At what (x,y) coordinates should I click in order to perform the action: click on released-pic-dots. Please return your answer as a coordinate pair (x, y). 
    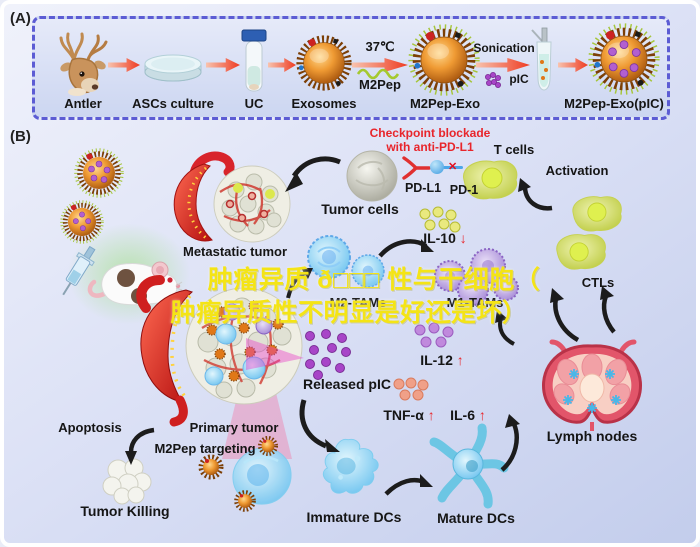
    Looking at the image, I should click on (328, 354).